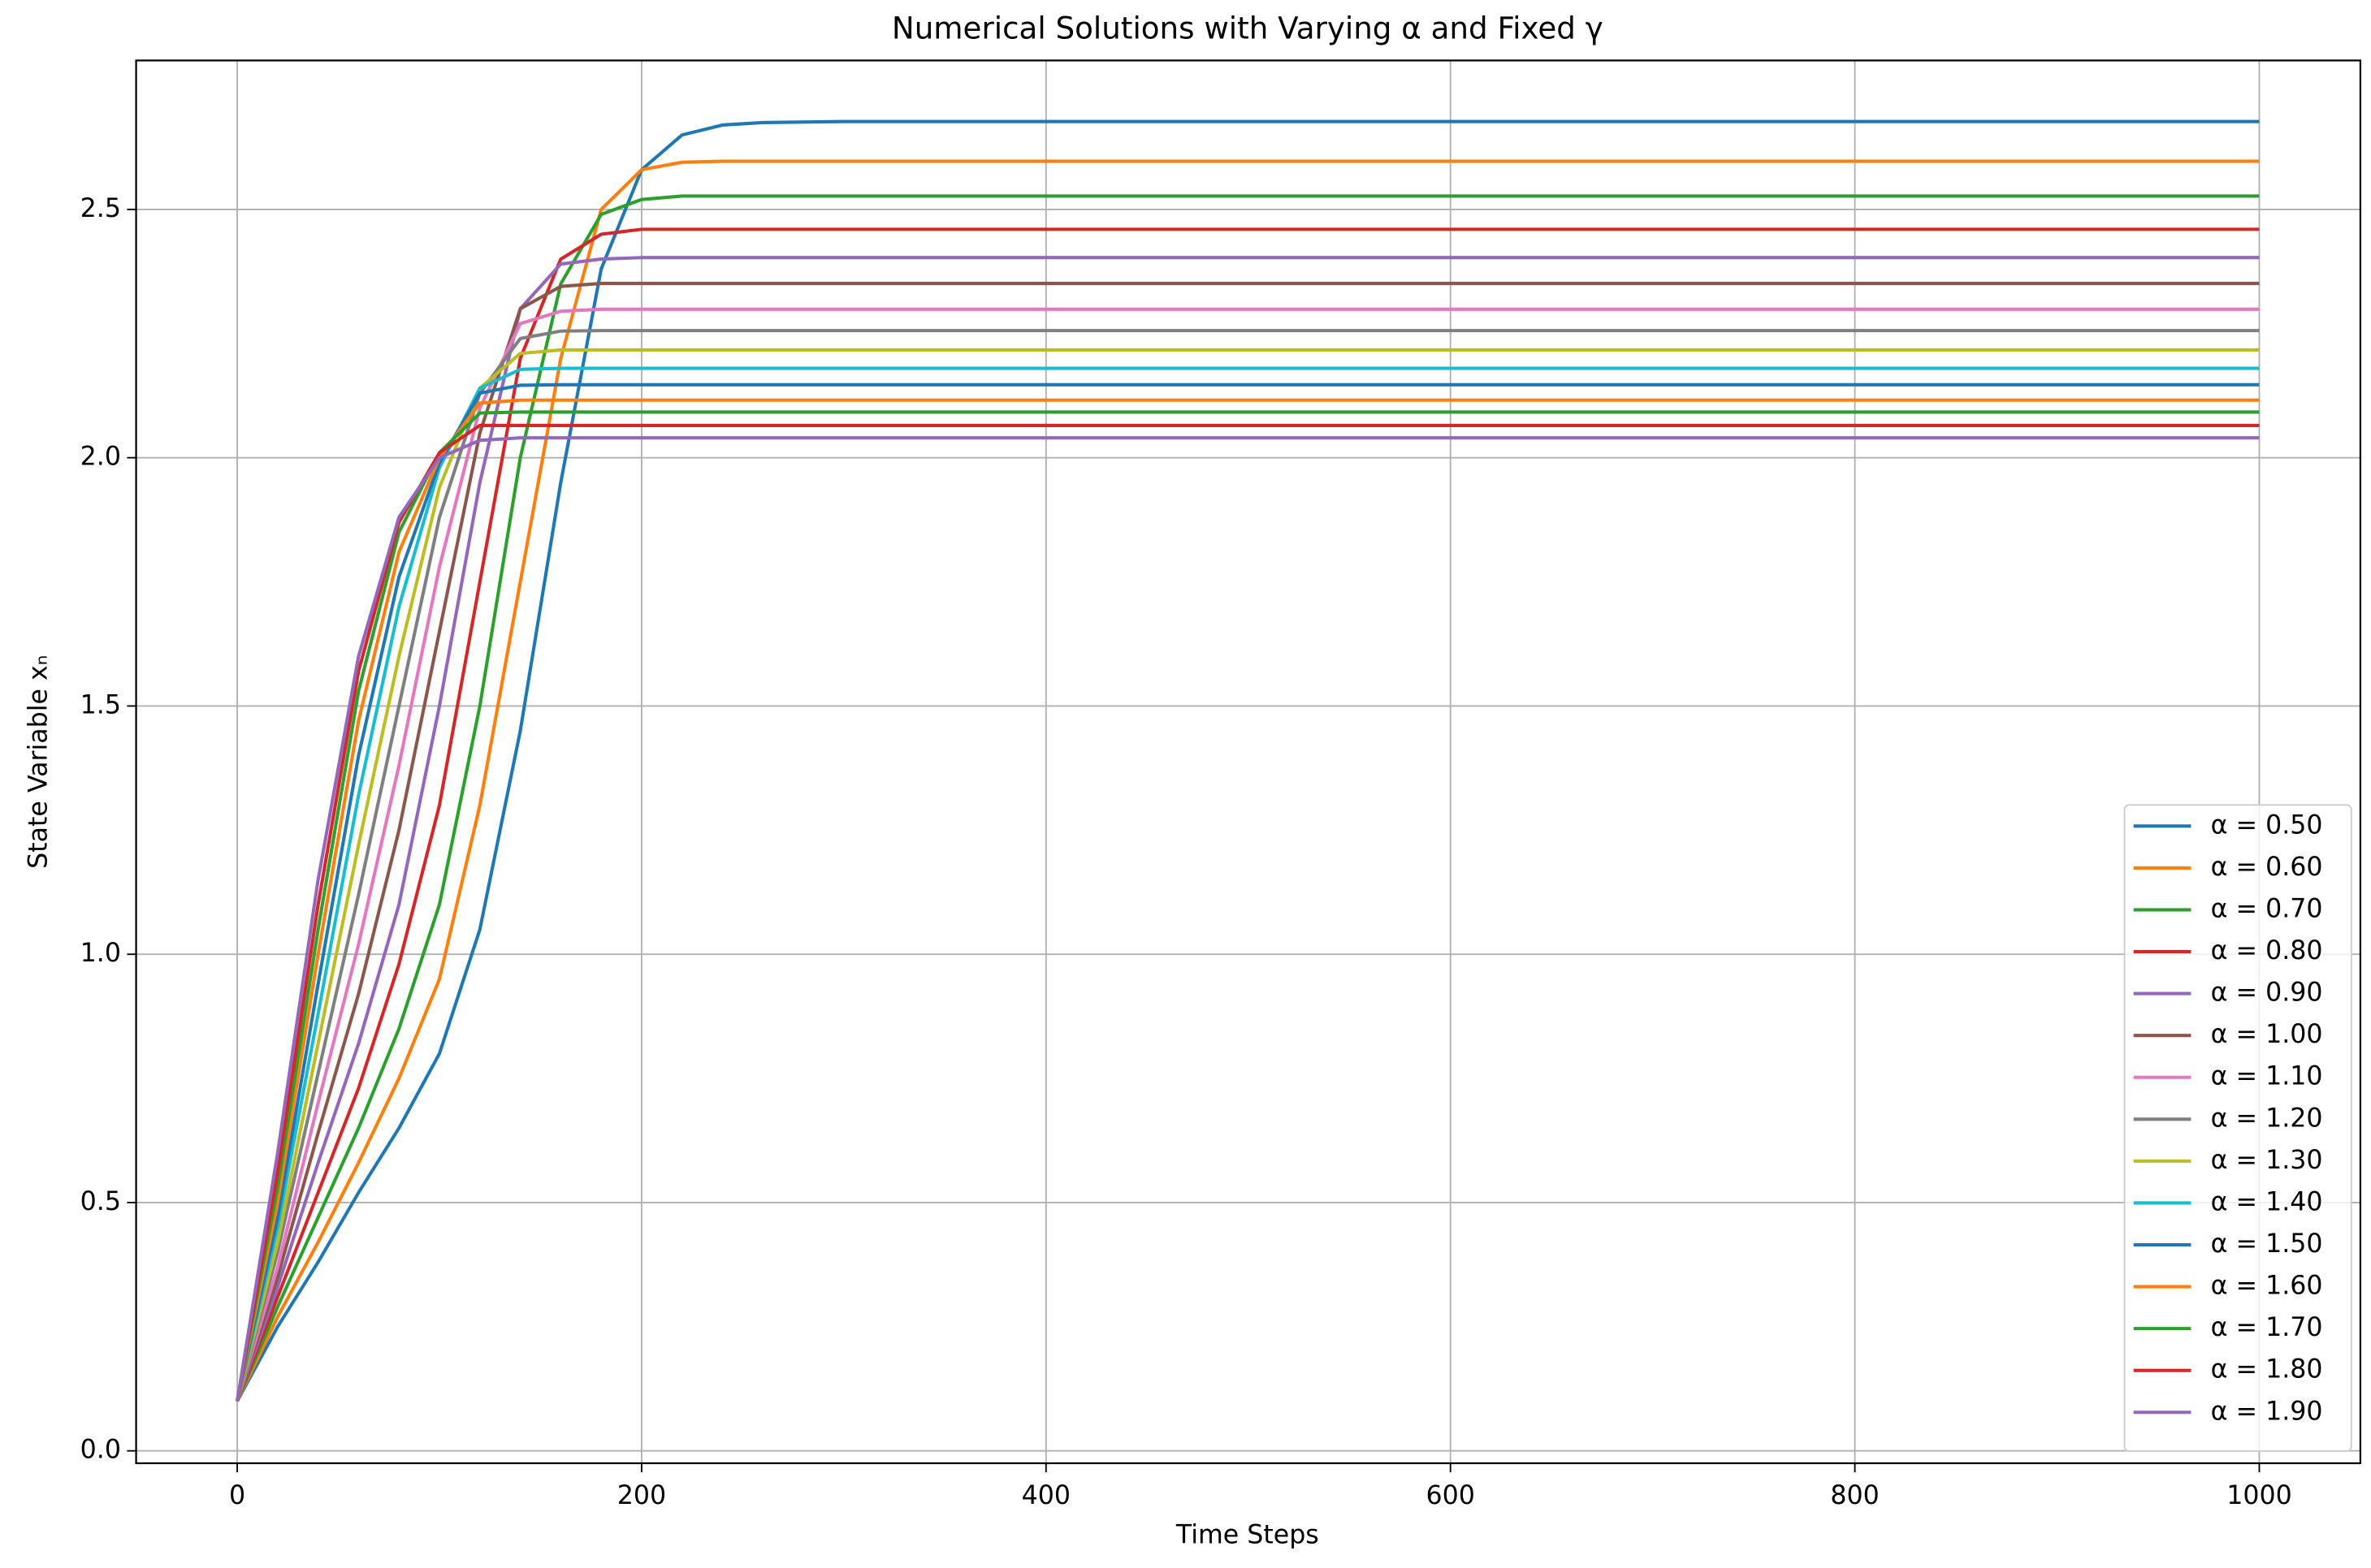  Describe the element at coordinates (100, 1201) in the screenshot. I see `y-tick-label: 0.5` at that location.